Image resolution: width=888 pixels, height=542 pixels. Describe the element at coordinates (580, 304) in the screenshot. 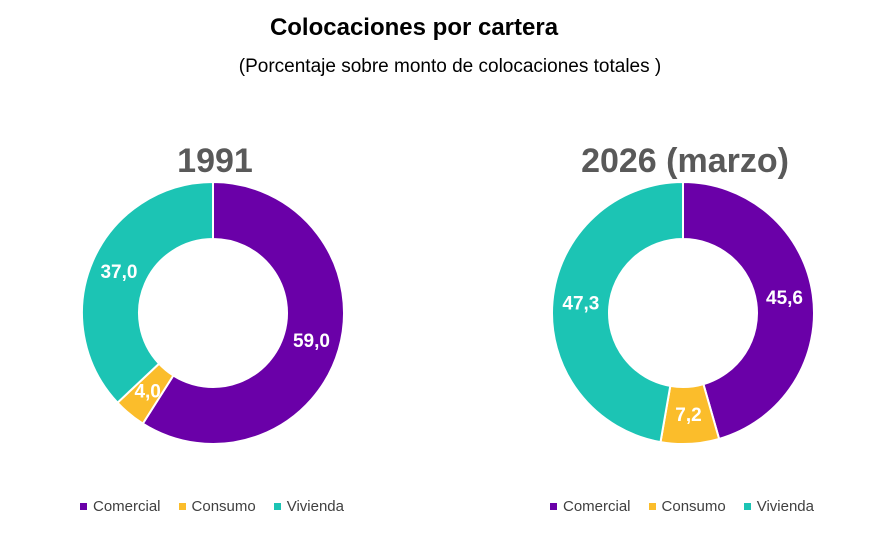

I see `data-label-2026-marzo--vivienda: 47,3` at that location.